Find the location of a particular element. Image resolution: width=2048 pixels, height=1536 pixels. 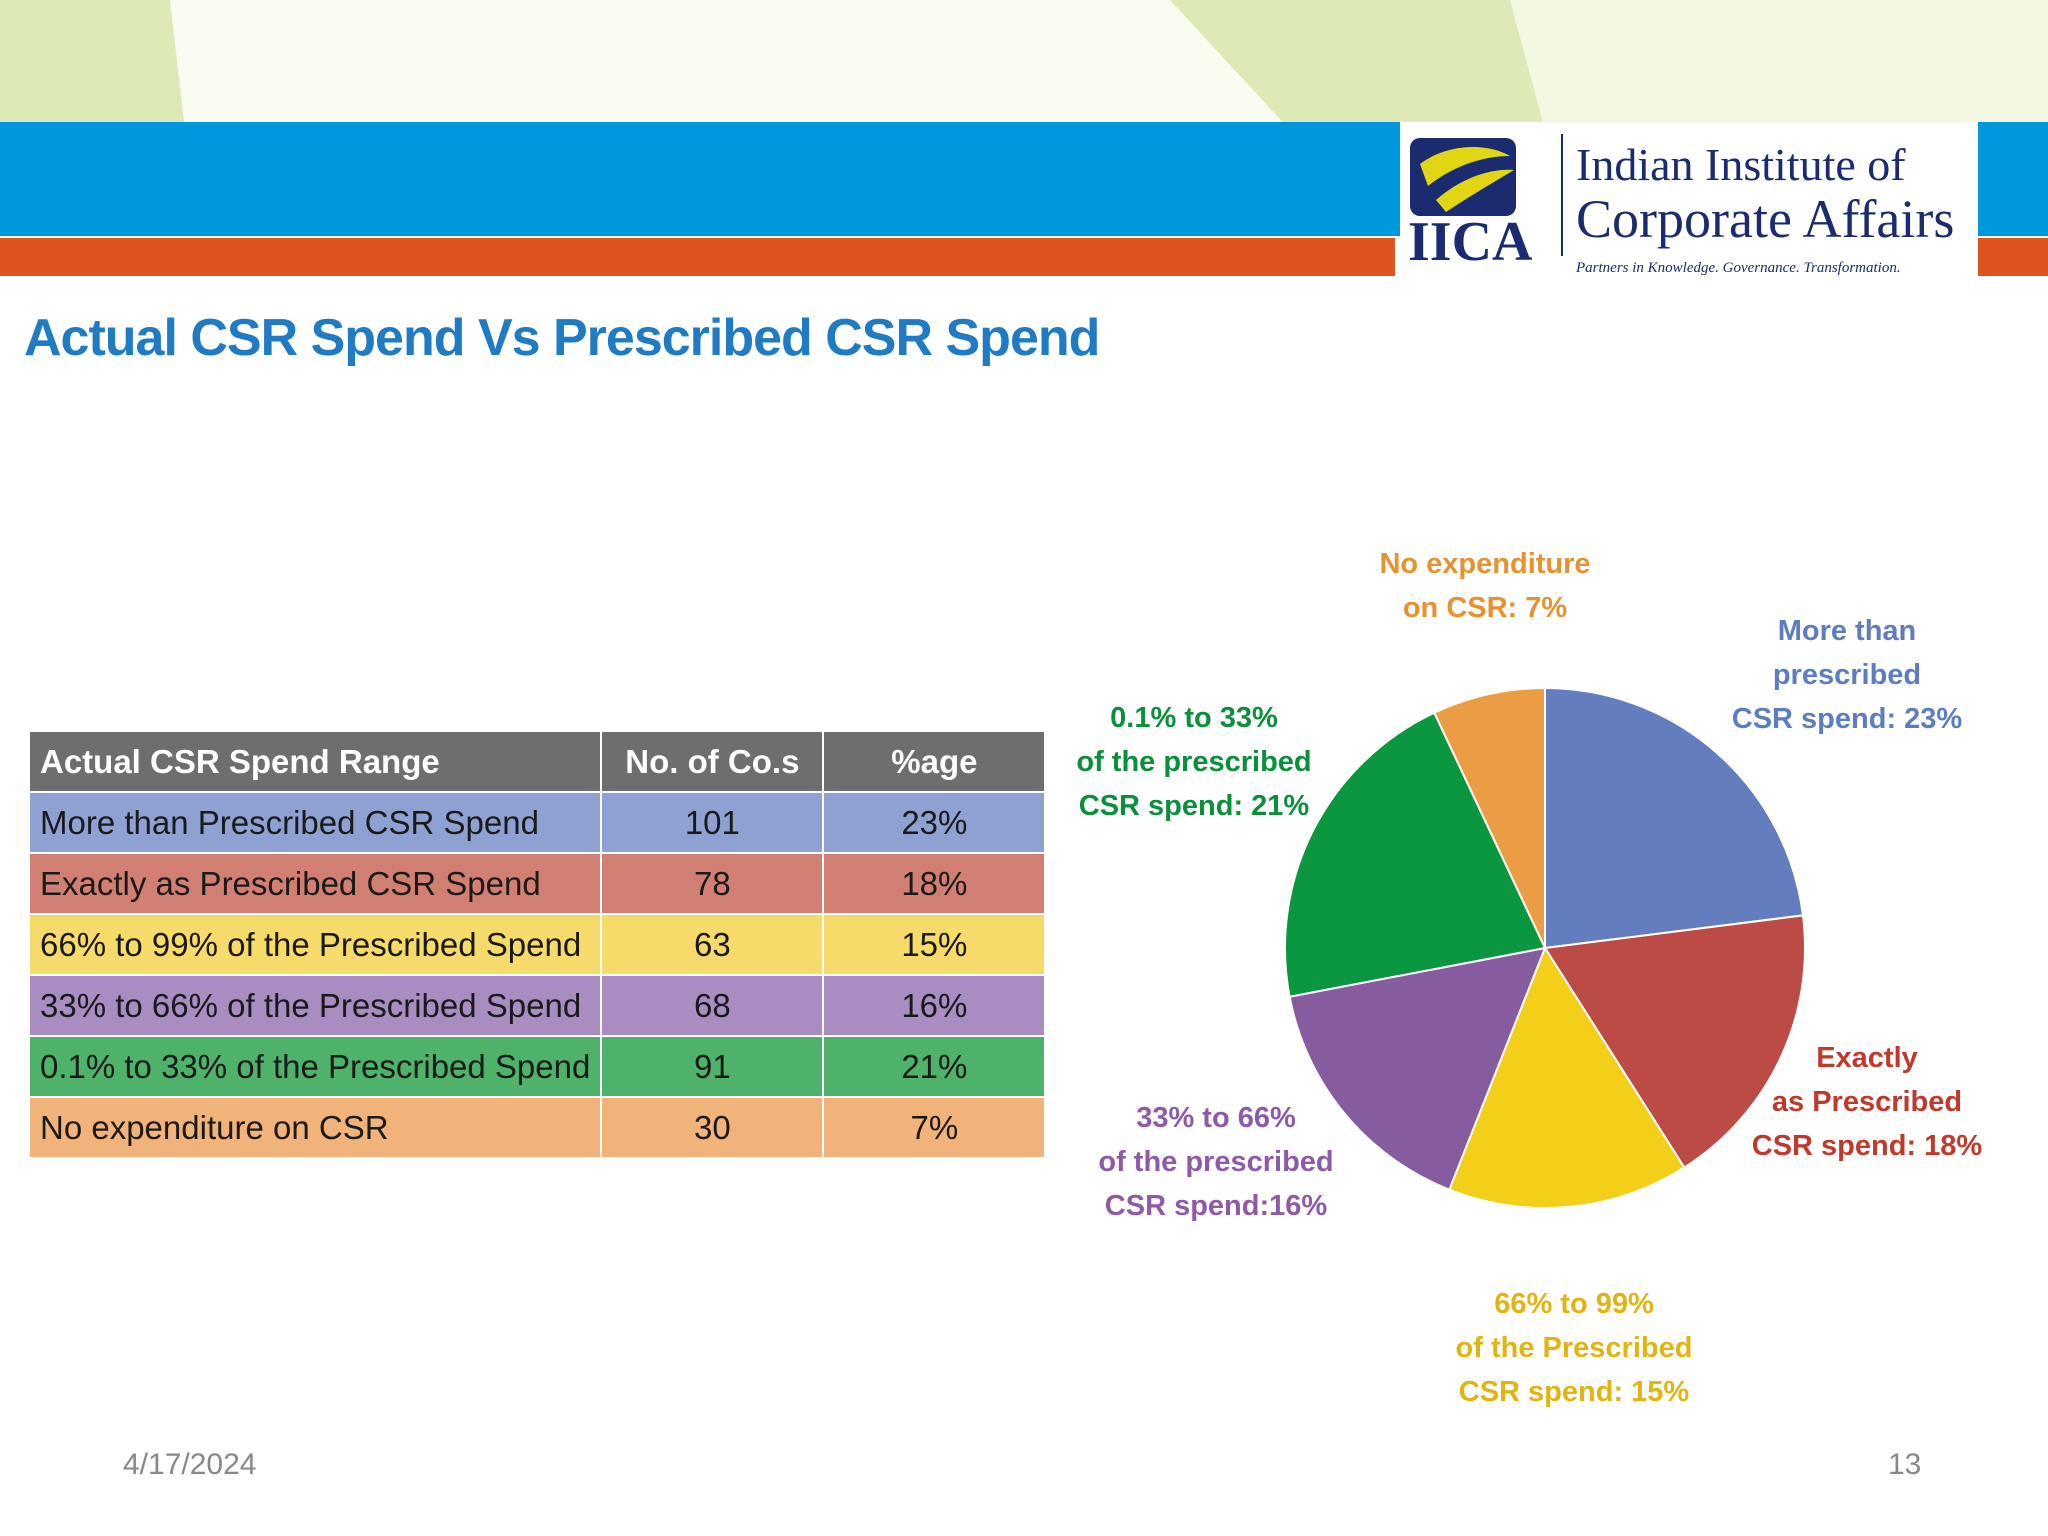

table-row: Exactly as Prescribed CSR Spend 78 18% is located at coordinates (537, 883).